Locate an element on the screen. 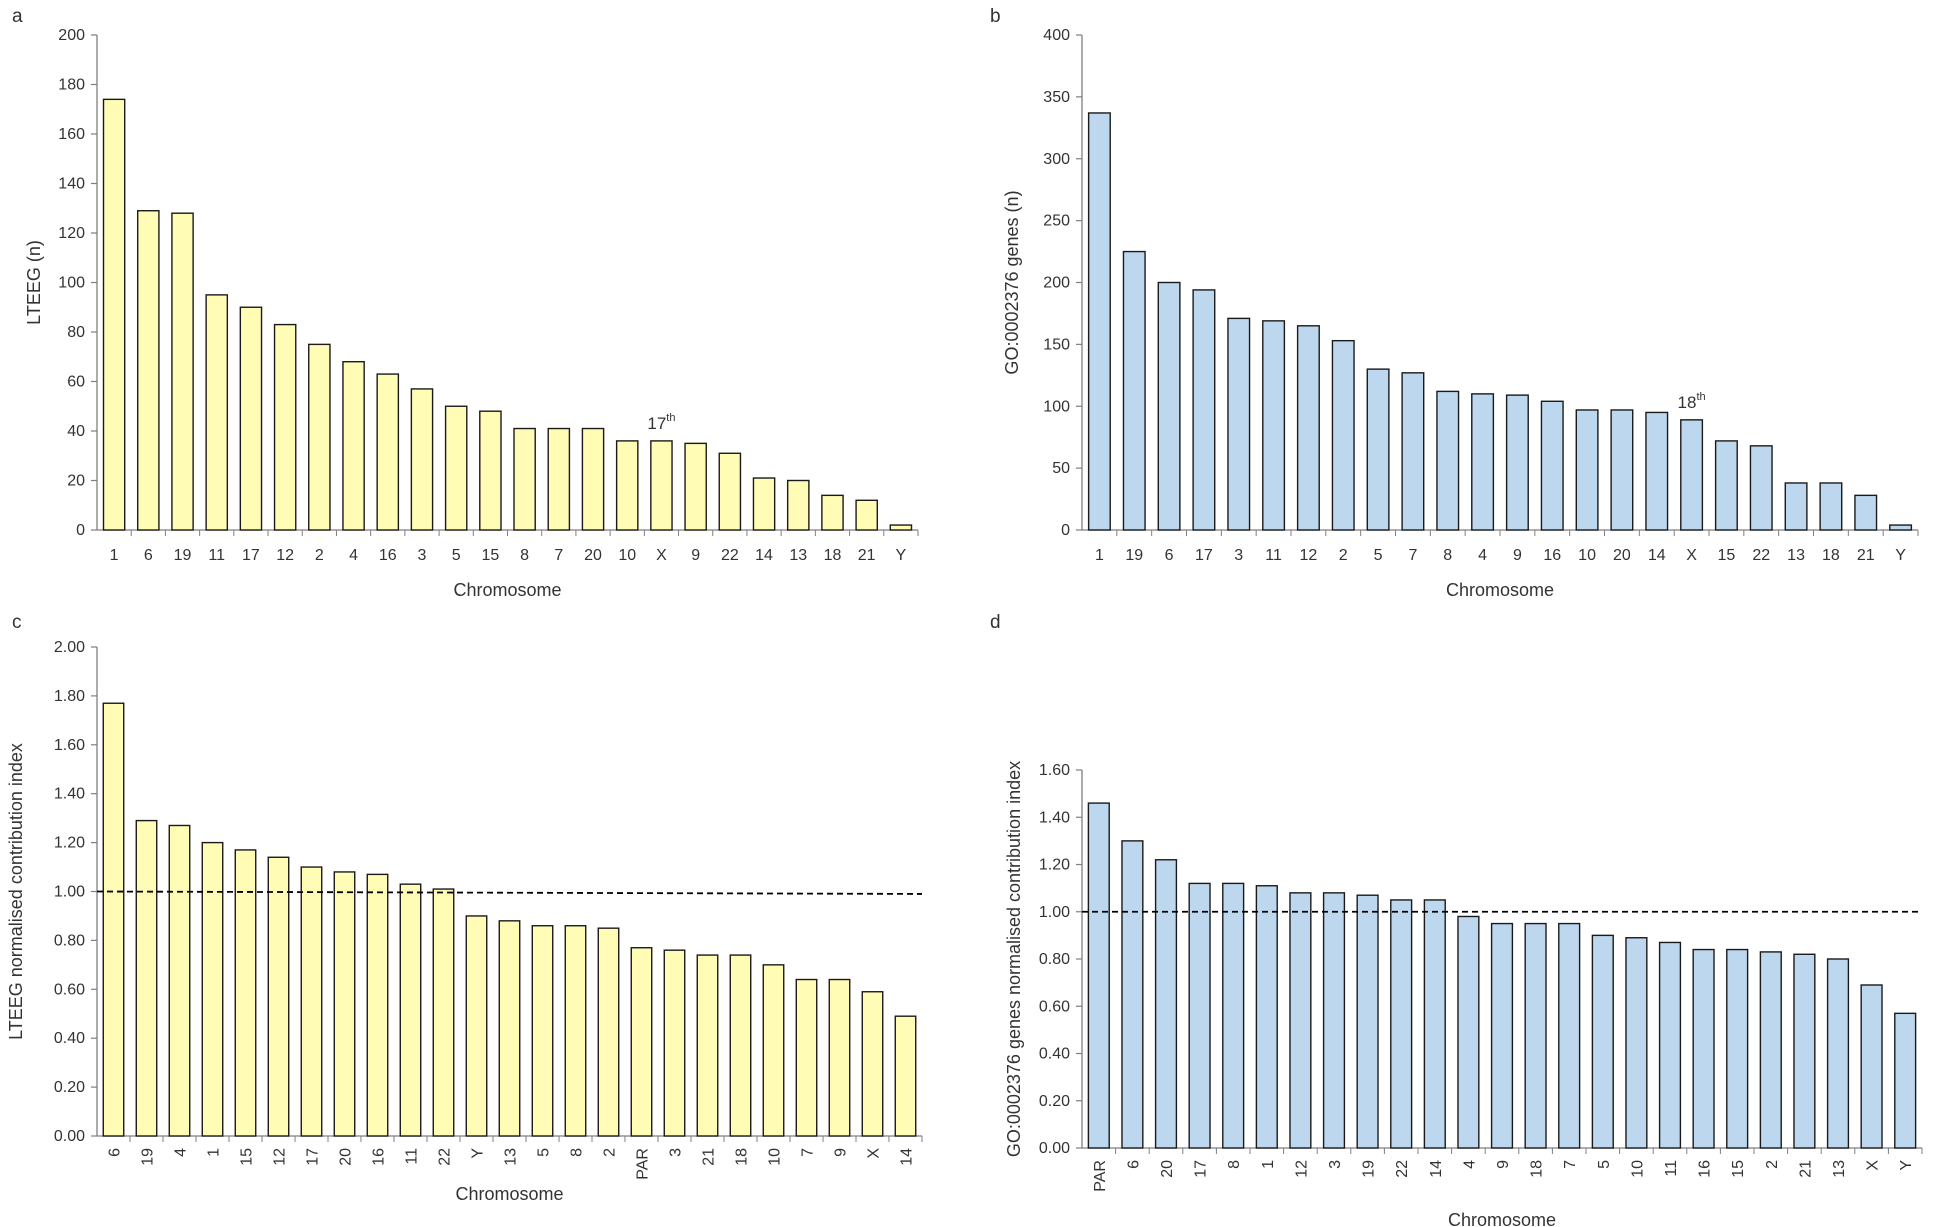 Image resolution: width=1946 pixels, height=1227 pixels. panel-letter: b is located at coordinates (995, 16).